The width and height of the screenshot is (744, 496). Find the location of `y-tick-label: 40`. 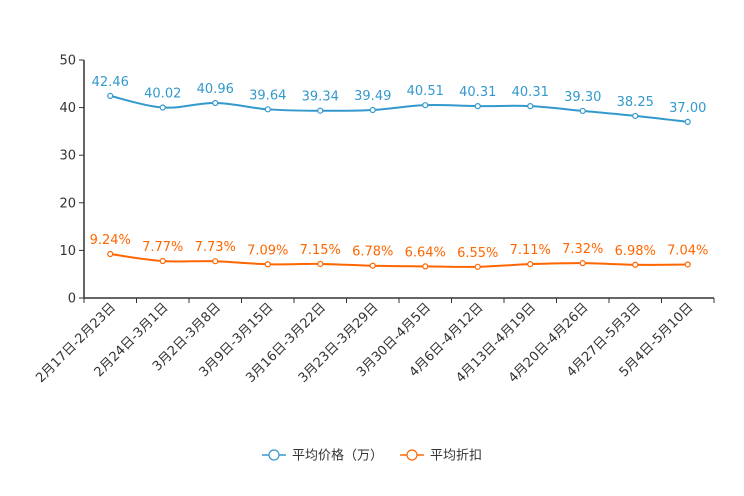

y-tick-label: 40 is located at coordinates (67, 108).